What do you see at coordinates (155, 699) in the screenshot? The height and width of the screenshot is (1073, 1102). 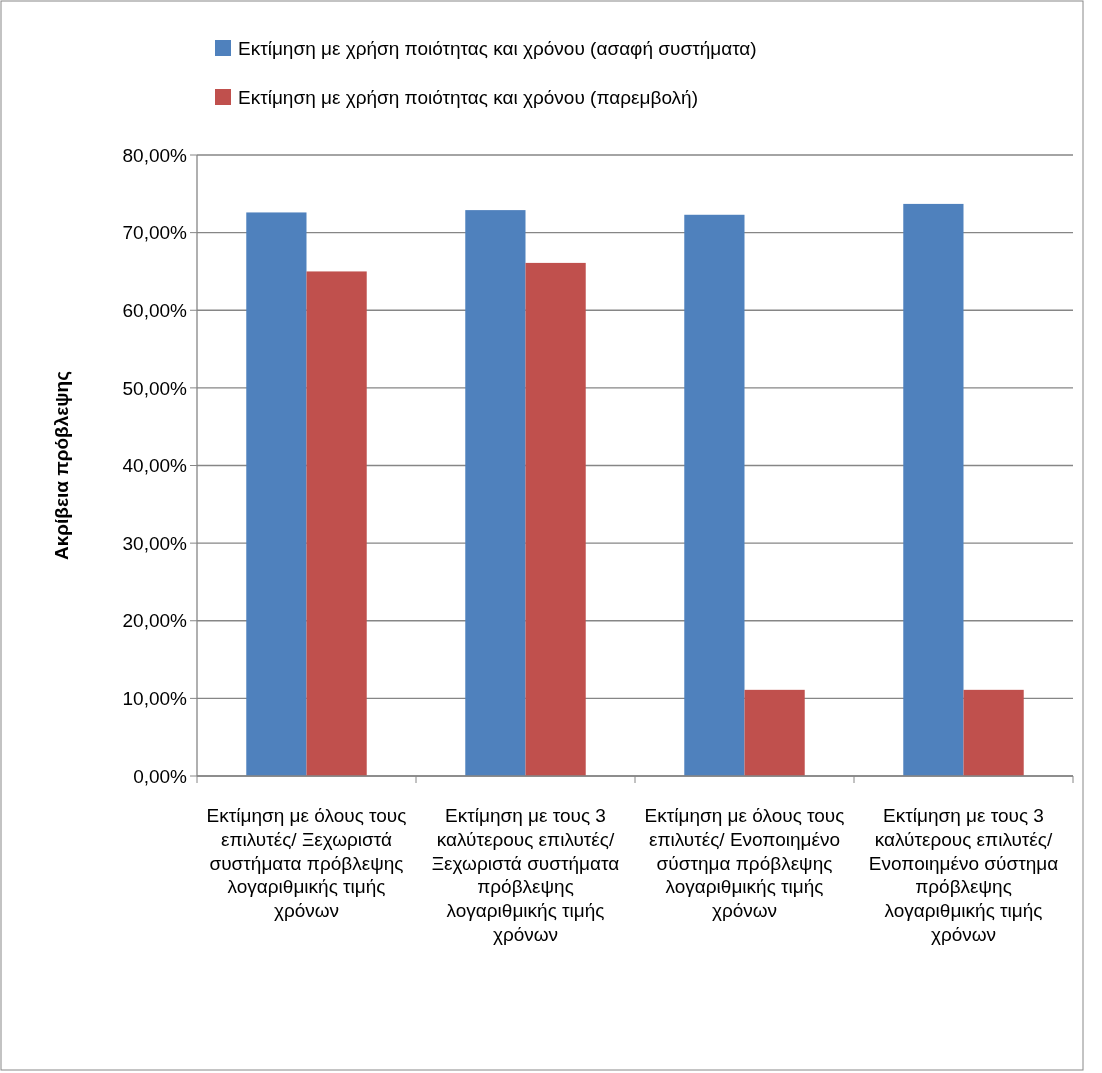 I see `y-tick-label: 10,00%` at bounding box center [155, 699].